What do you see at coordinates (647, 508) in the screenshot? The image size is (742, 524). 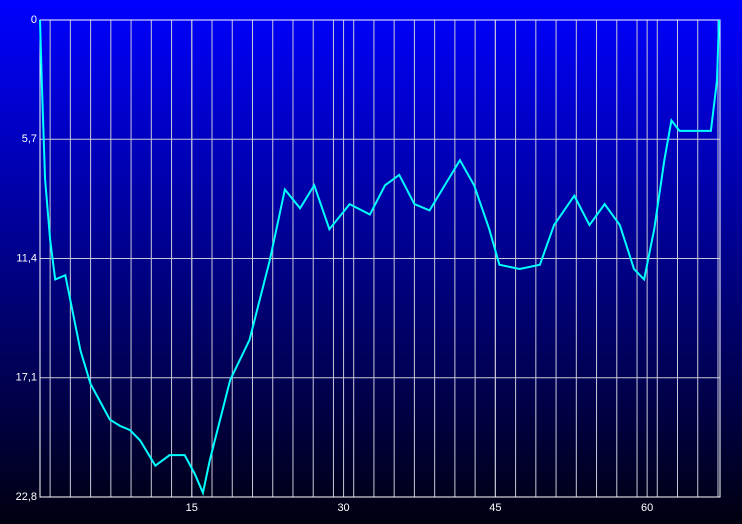 I see `x-tick-label: 60` at bounding box center [647, 508].